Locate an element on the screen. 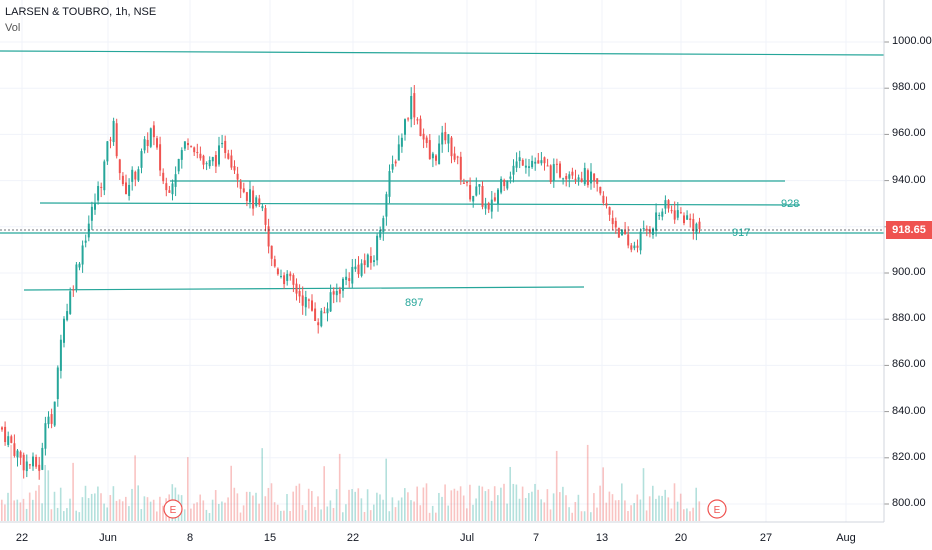 This screenshot has height=550, width=932. volume-legend: Vol is located at coordinates (13, 28).